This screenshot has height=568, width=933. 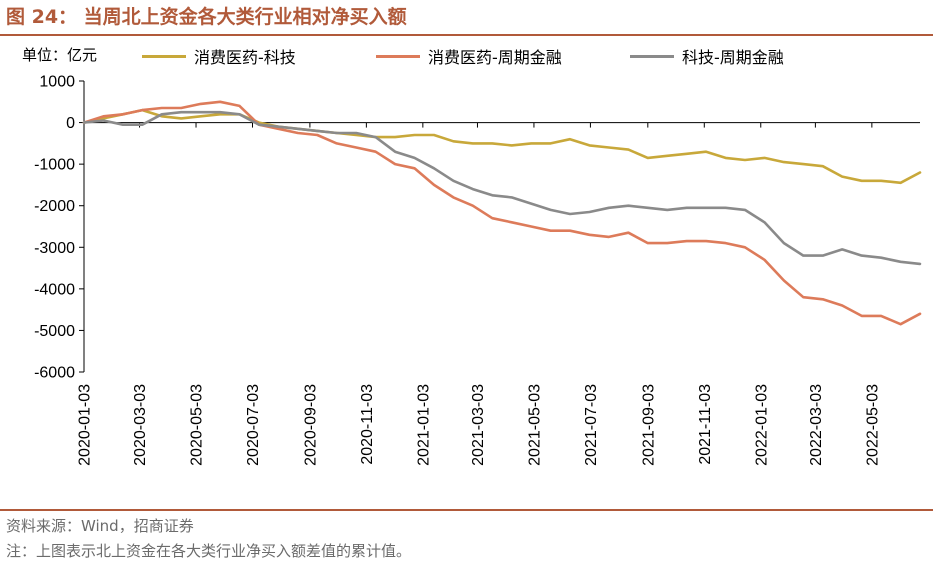 I want to click on x-tick-label: 2022-05-03, so click(x=872, y=425).